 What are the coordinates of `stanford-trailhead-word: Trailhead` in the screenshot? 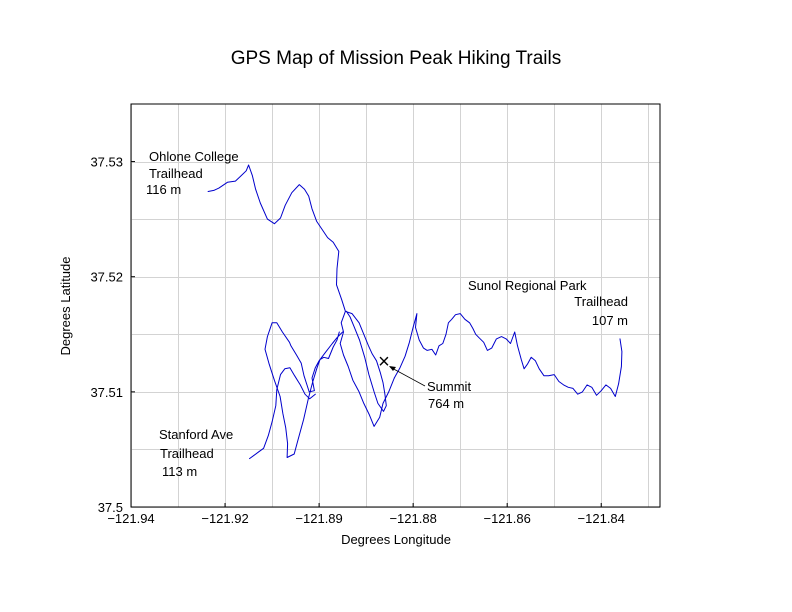 It's located at (187, 453).